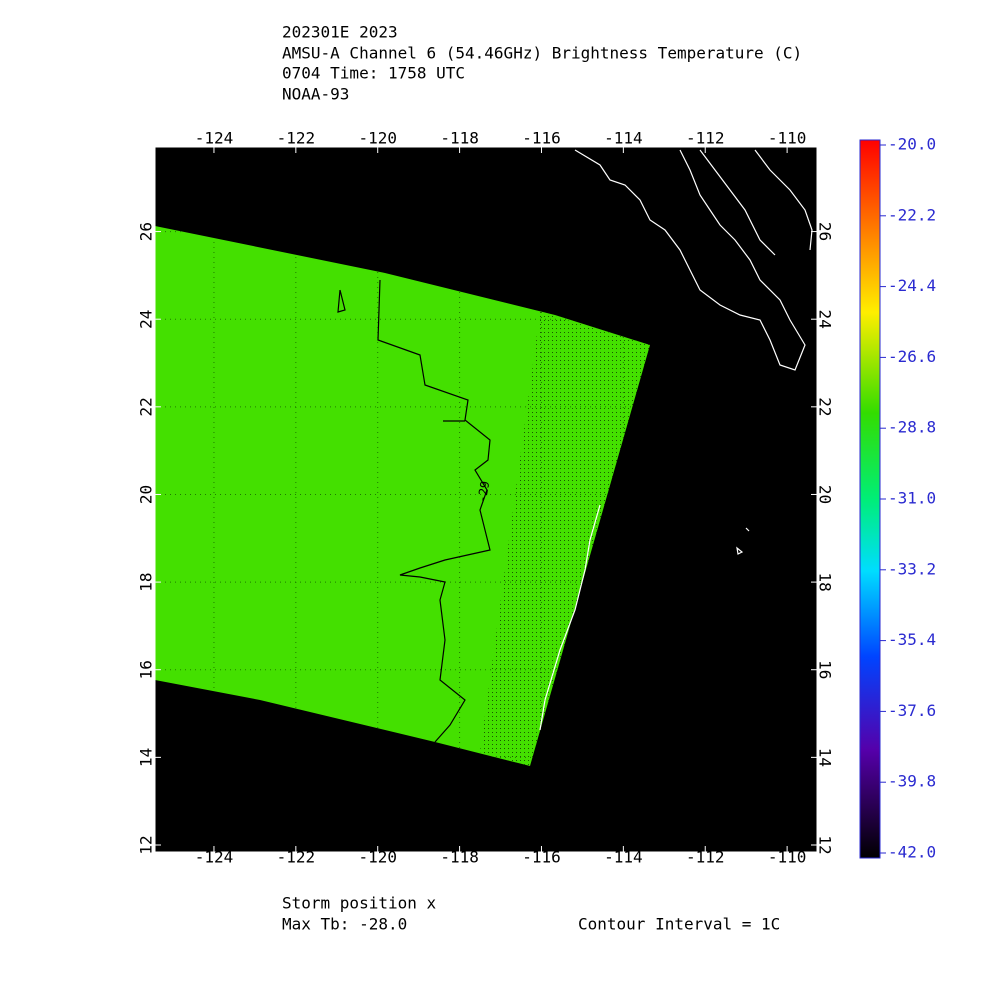 The width and height of the screenshot is (1000, 1000). What do you see at coordinates (912, 427) in the screenshot?
I see `colorbar-tick-label: -28.8` at bounding box center [912, 427].